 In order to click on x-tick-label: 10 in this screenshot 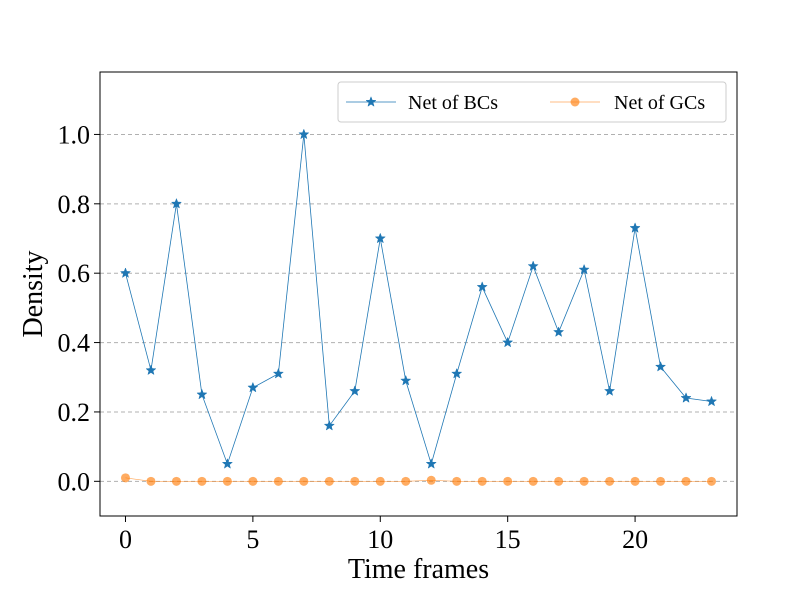, I will do `click(380, 539)`.